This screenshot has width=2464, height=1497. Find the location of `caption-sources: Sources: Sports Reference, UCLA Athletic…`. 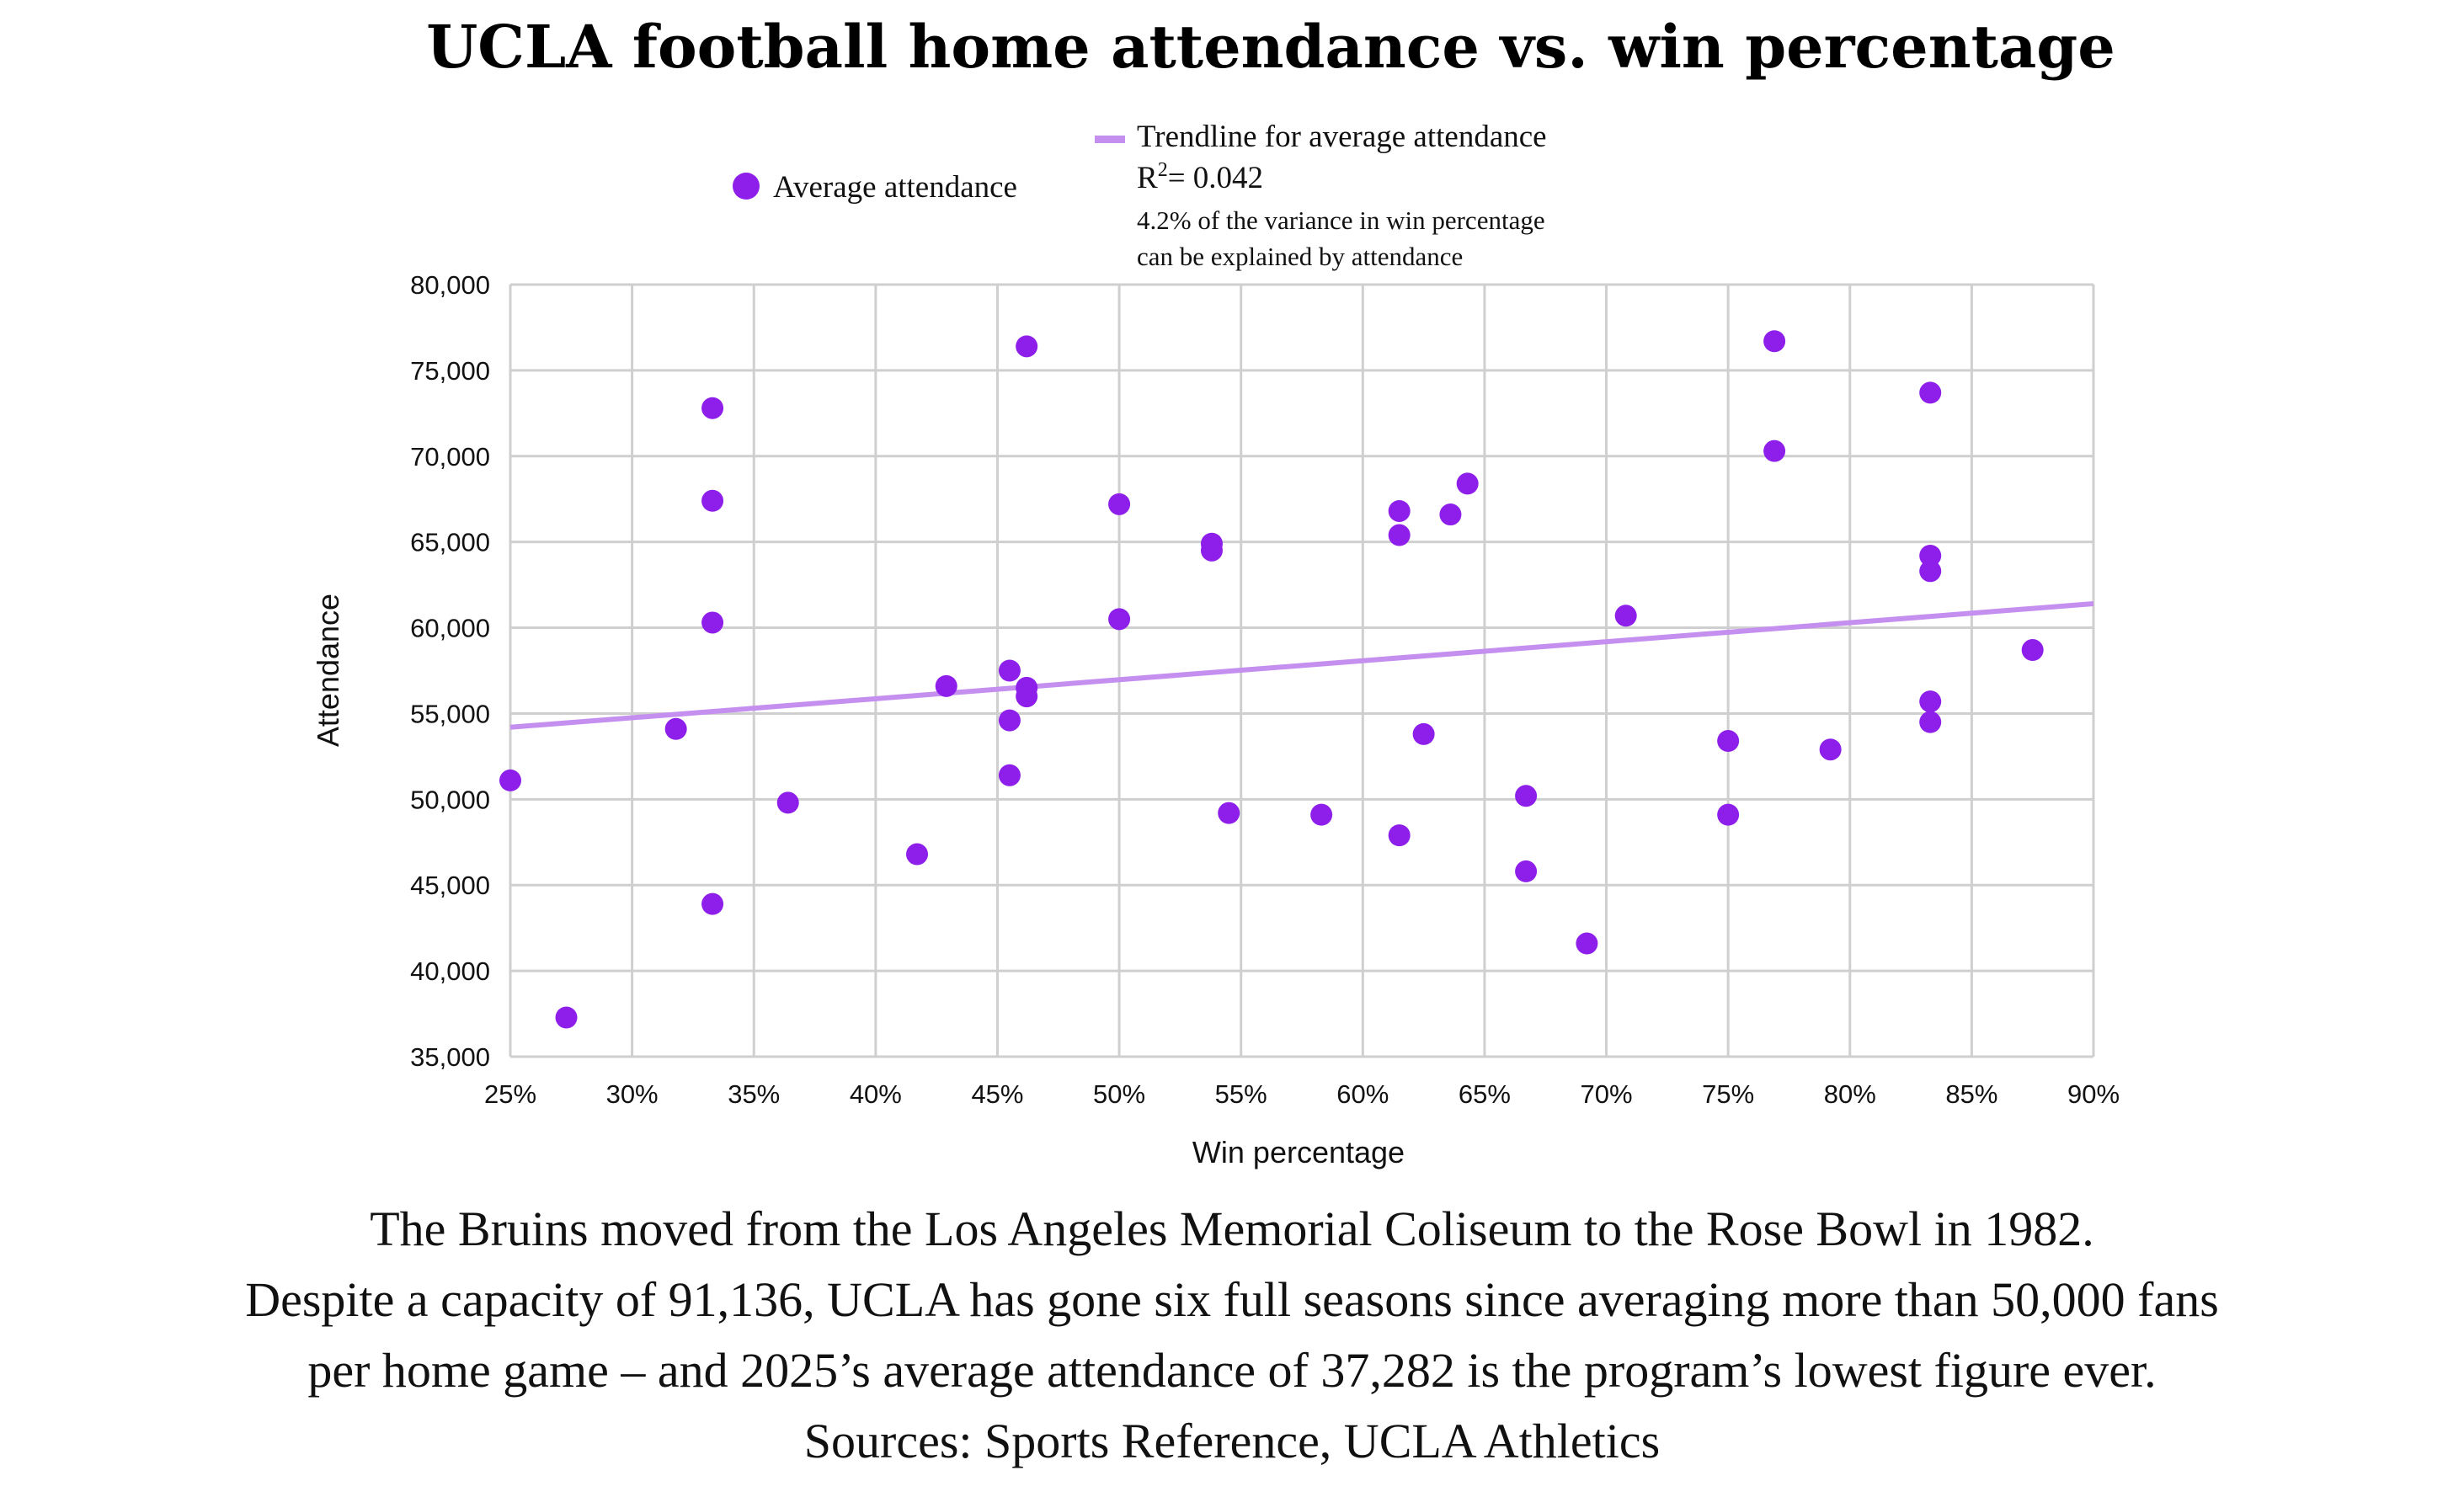

caption-sources: Sources: Sports Reference, UCLA Athletic… is located at coordinates (1232, 1441).